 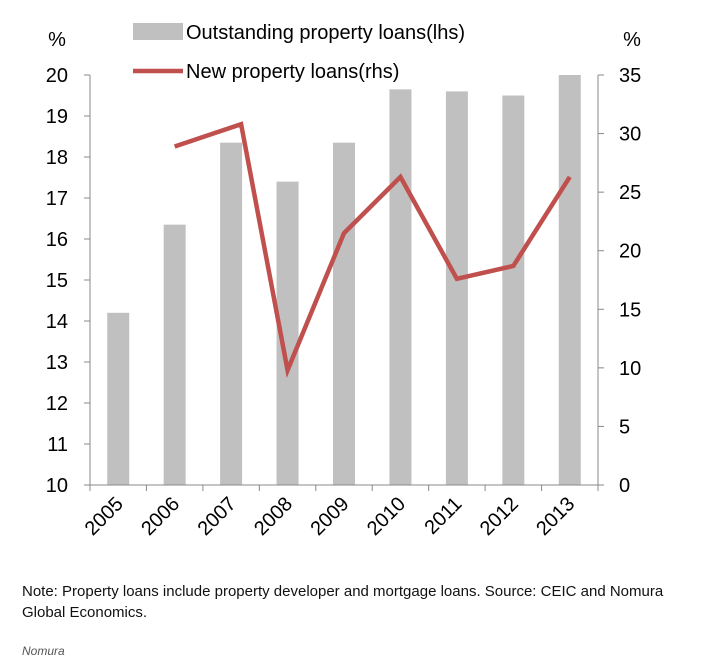 I want to click on legend-bar-swatch, so click(x=158, y=31).